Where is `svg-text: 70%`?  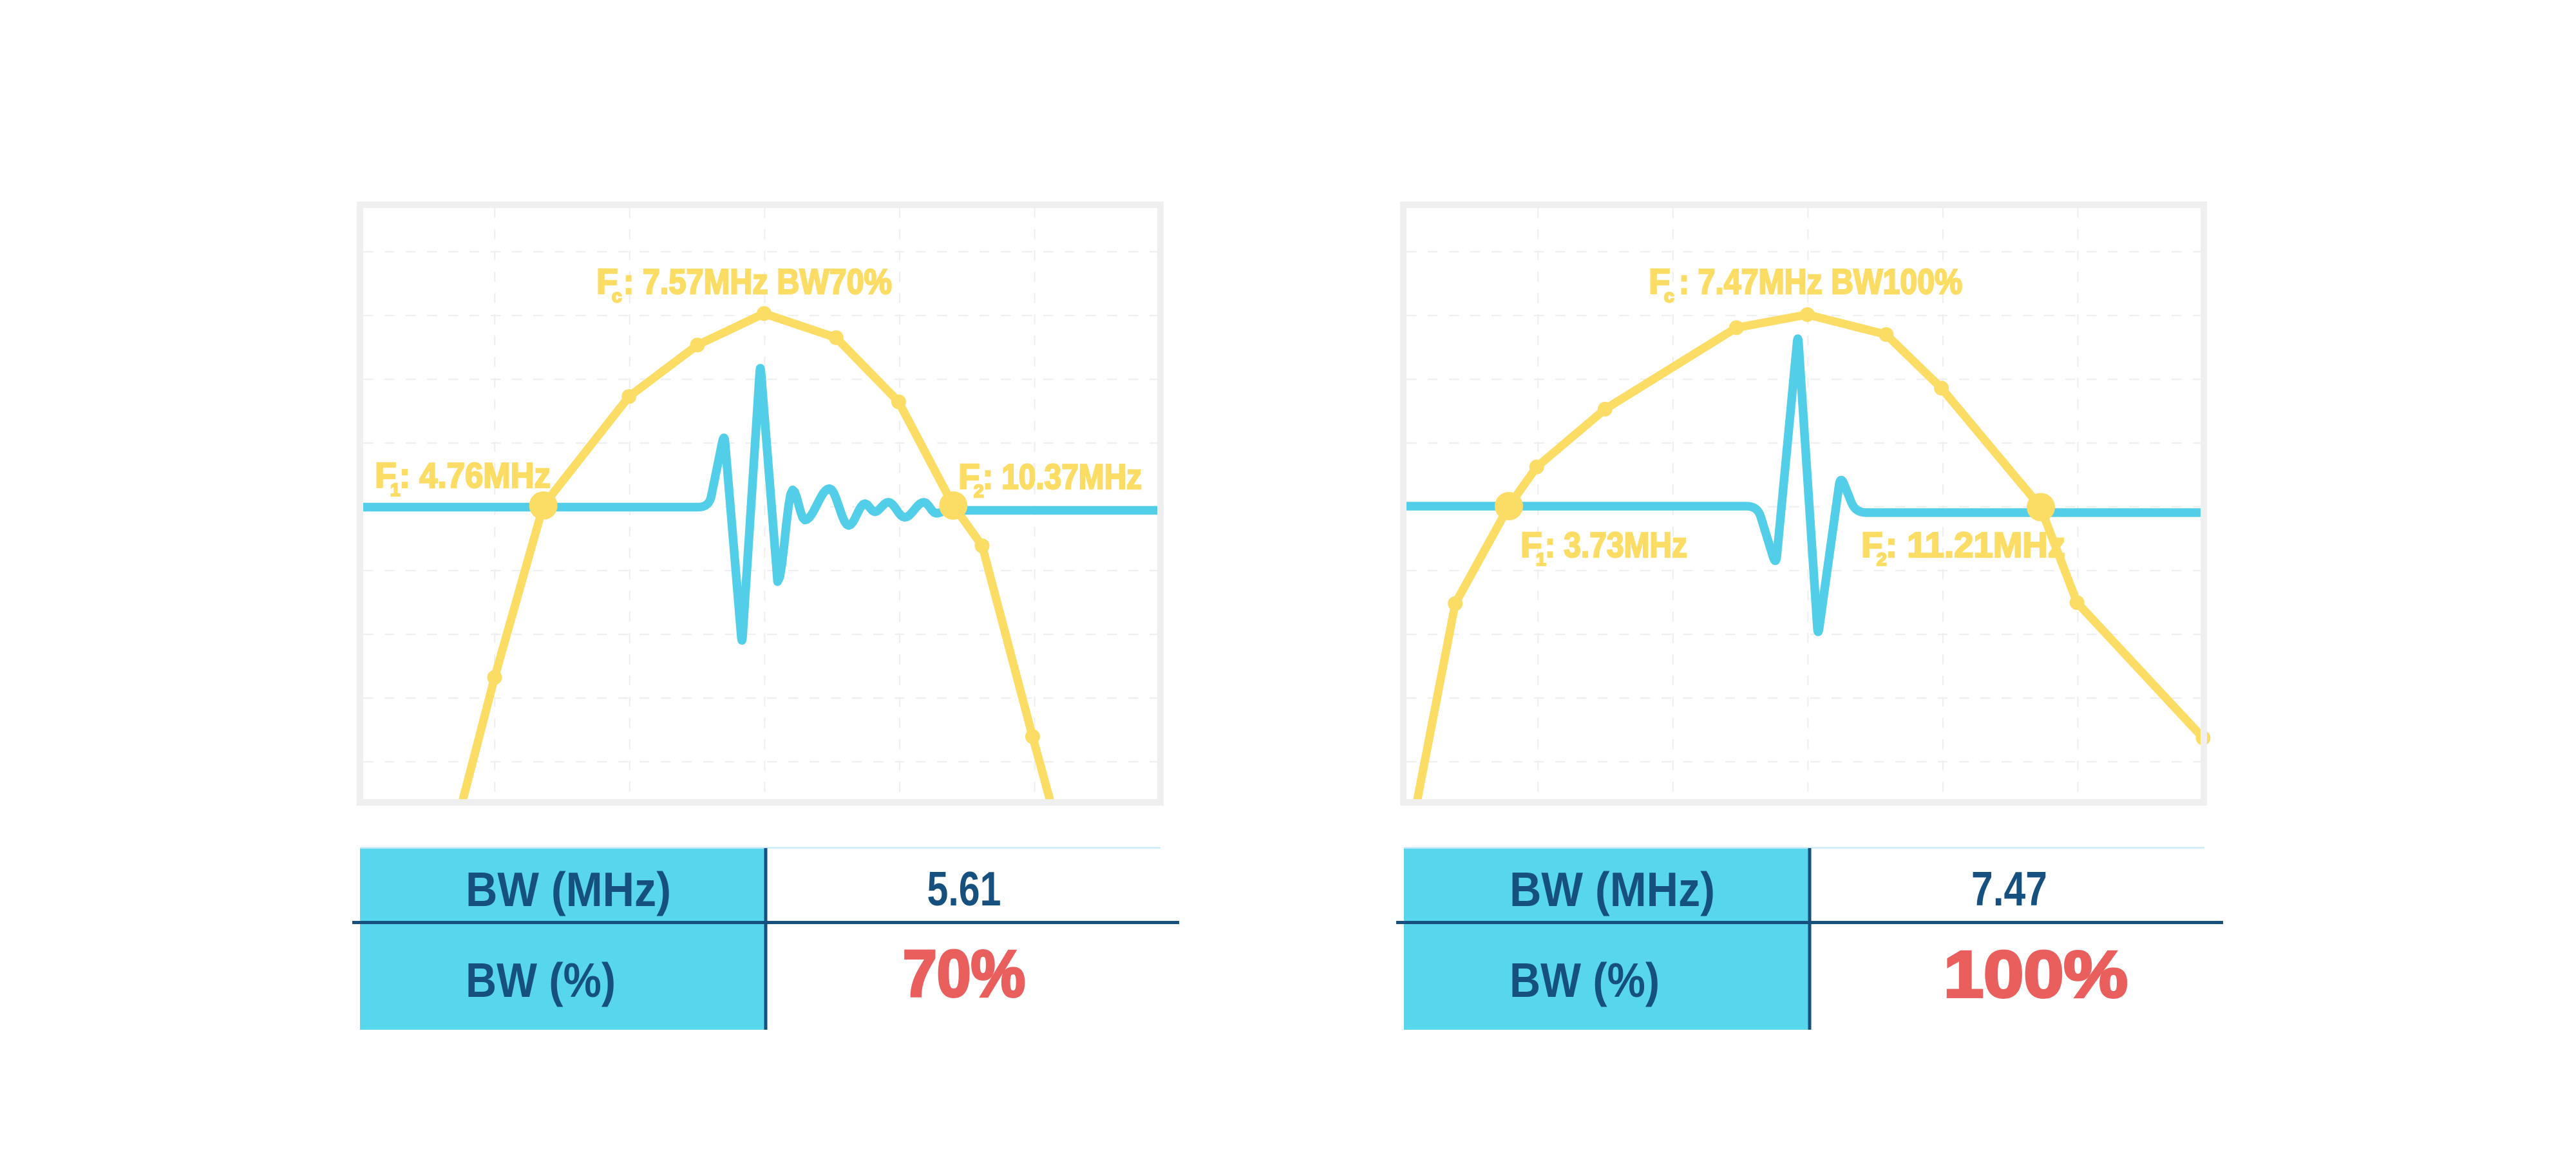 svg-text: 70% is located at coordinates (964, 973).